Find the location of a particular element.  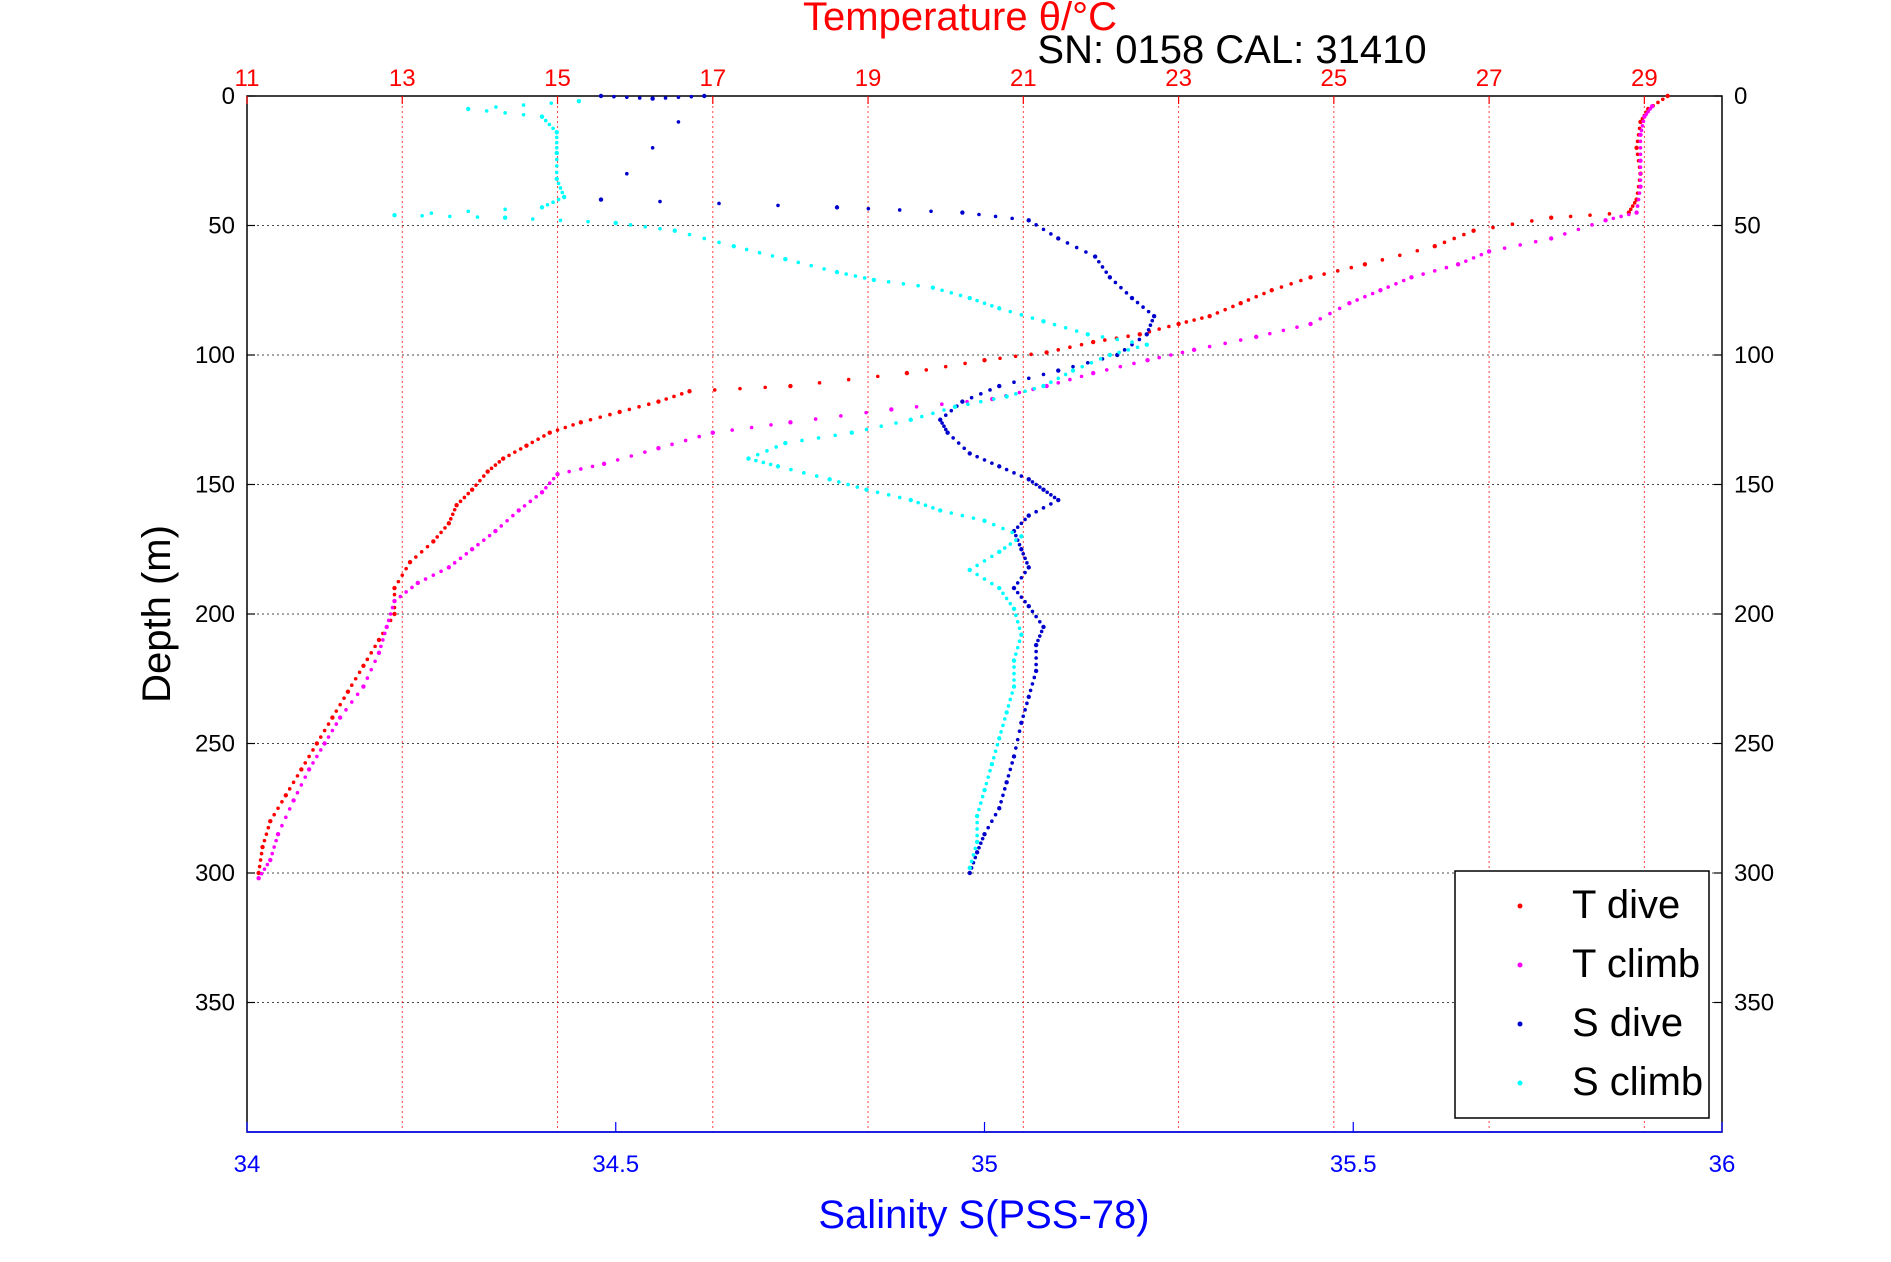

legend-label: S dive is located at coordinates (1627, 1023).